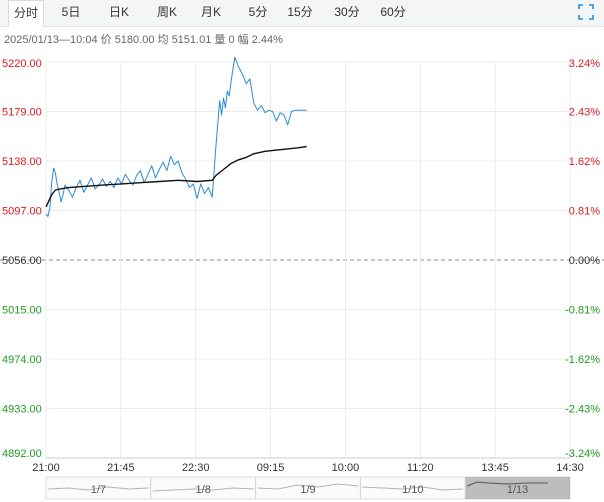  Describe the element at coordinates (46, 468) in the screenshot. I see `x-tick-label: 21:00` at that location.